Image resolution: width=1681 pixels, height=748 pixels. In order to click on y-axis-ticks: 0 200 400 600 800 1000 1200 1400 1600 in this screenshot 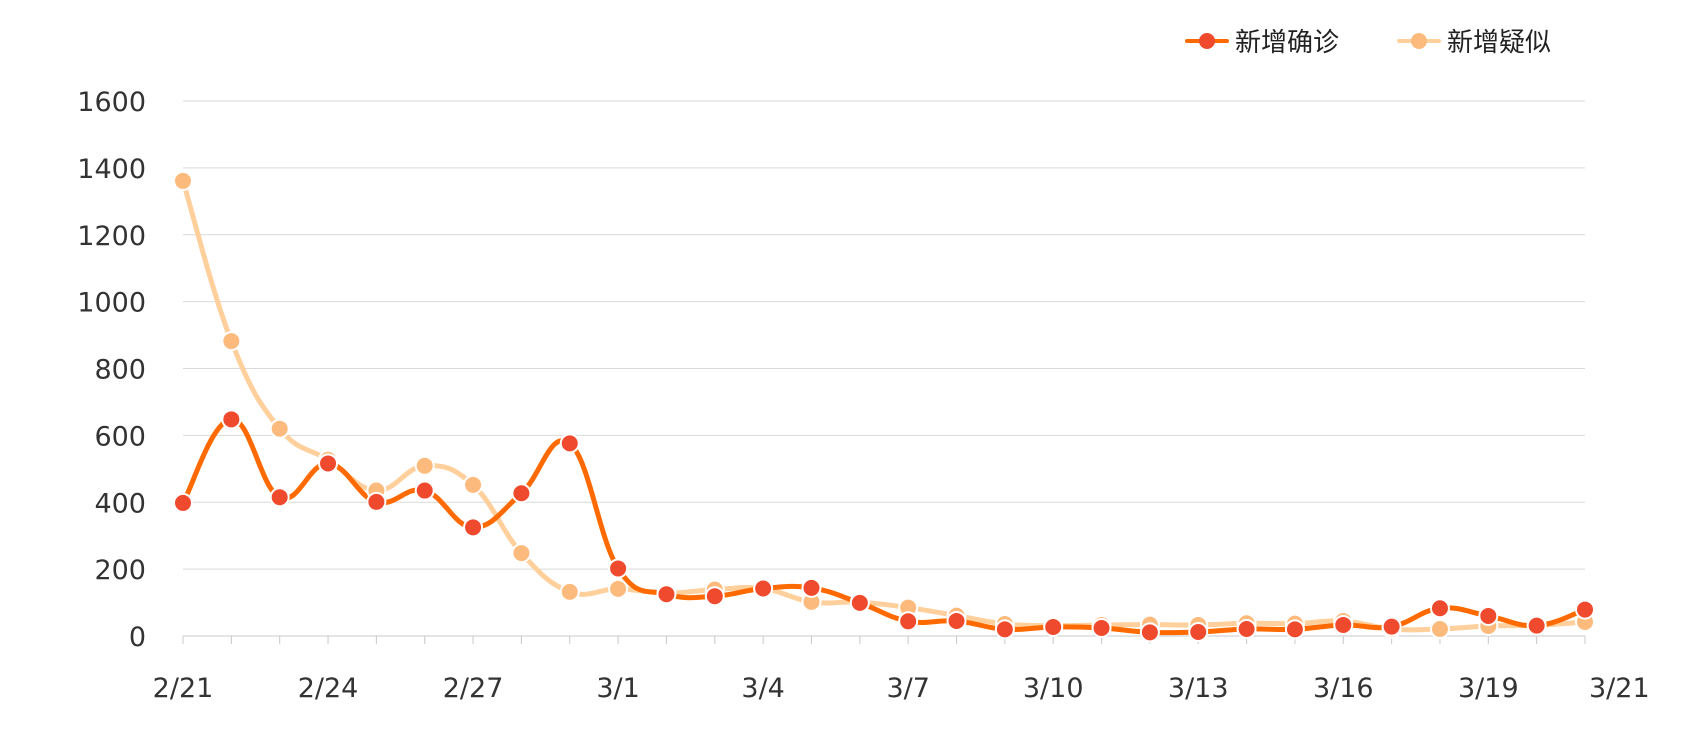, I will do `click(111, 370)`.